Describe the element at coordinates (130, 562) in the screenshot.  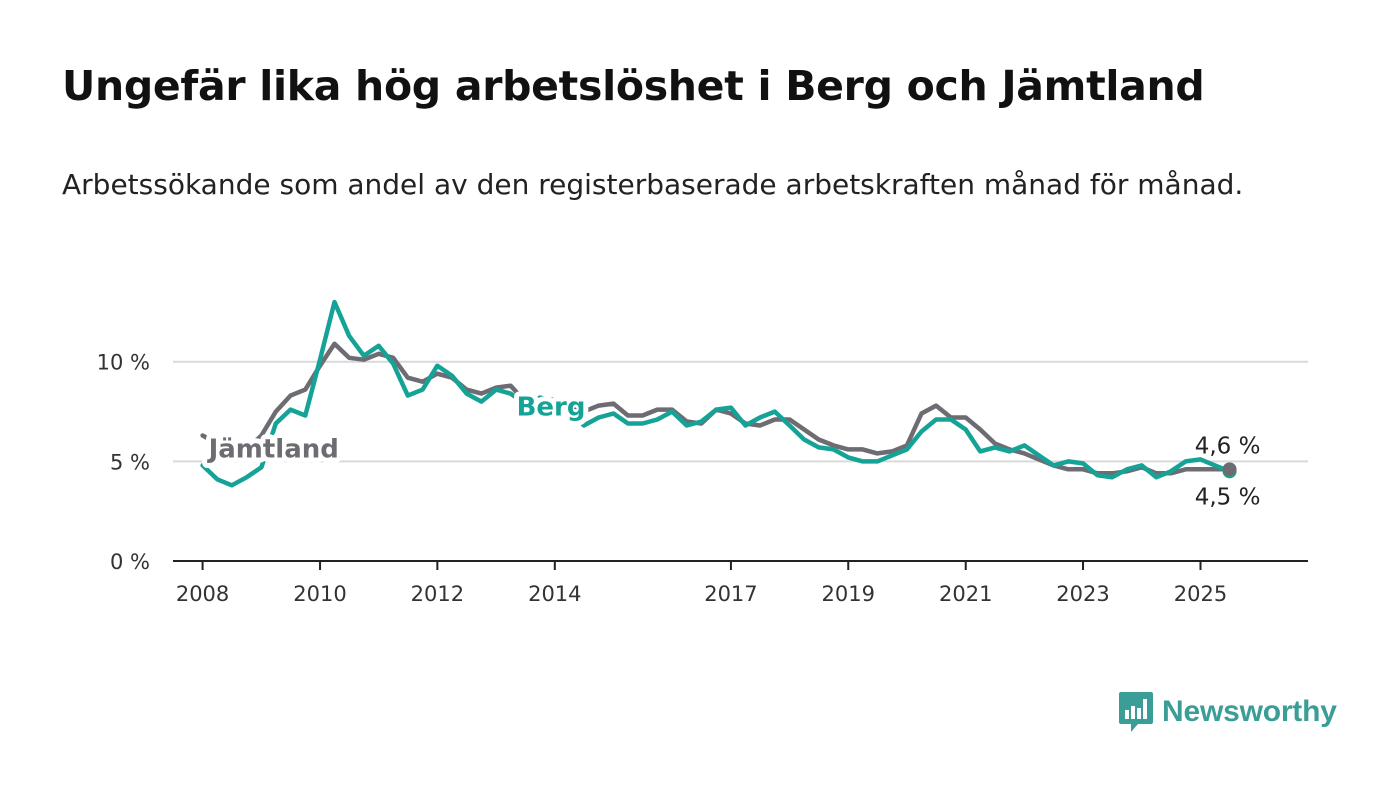
I see `y-tick-label: 0 %` at that location.